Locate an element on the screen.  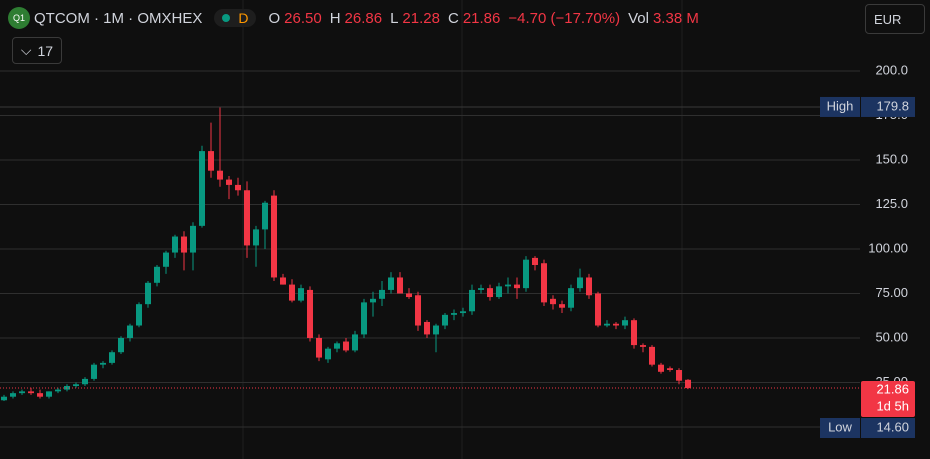
y-tick-label: 125.0 is located at coordinates (891, 203).